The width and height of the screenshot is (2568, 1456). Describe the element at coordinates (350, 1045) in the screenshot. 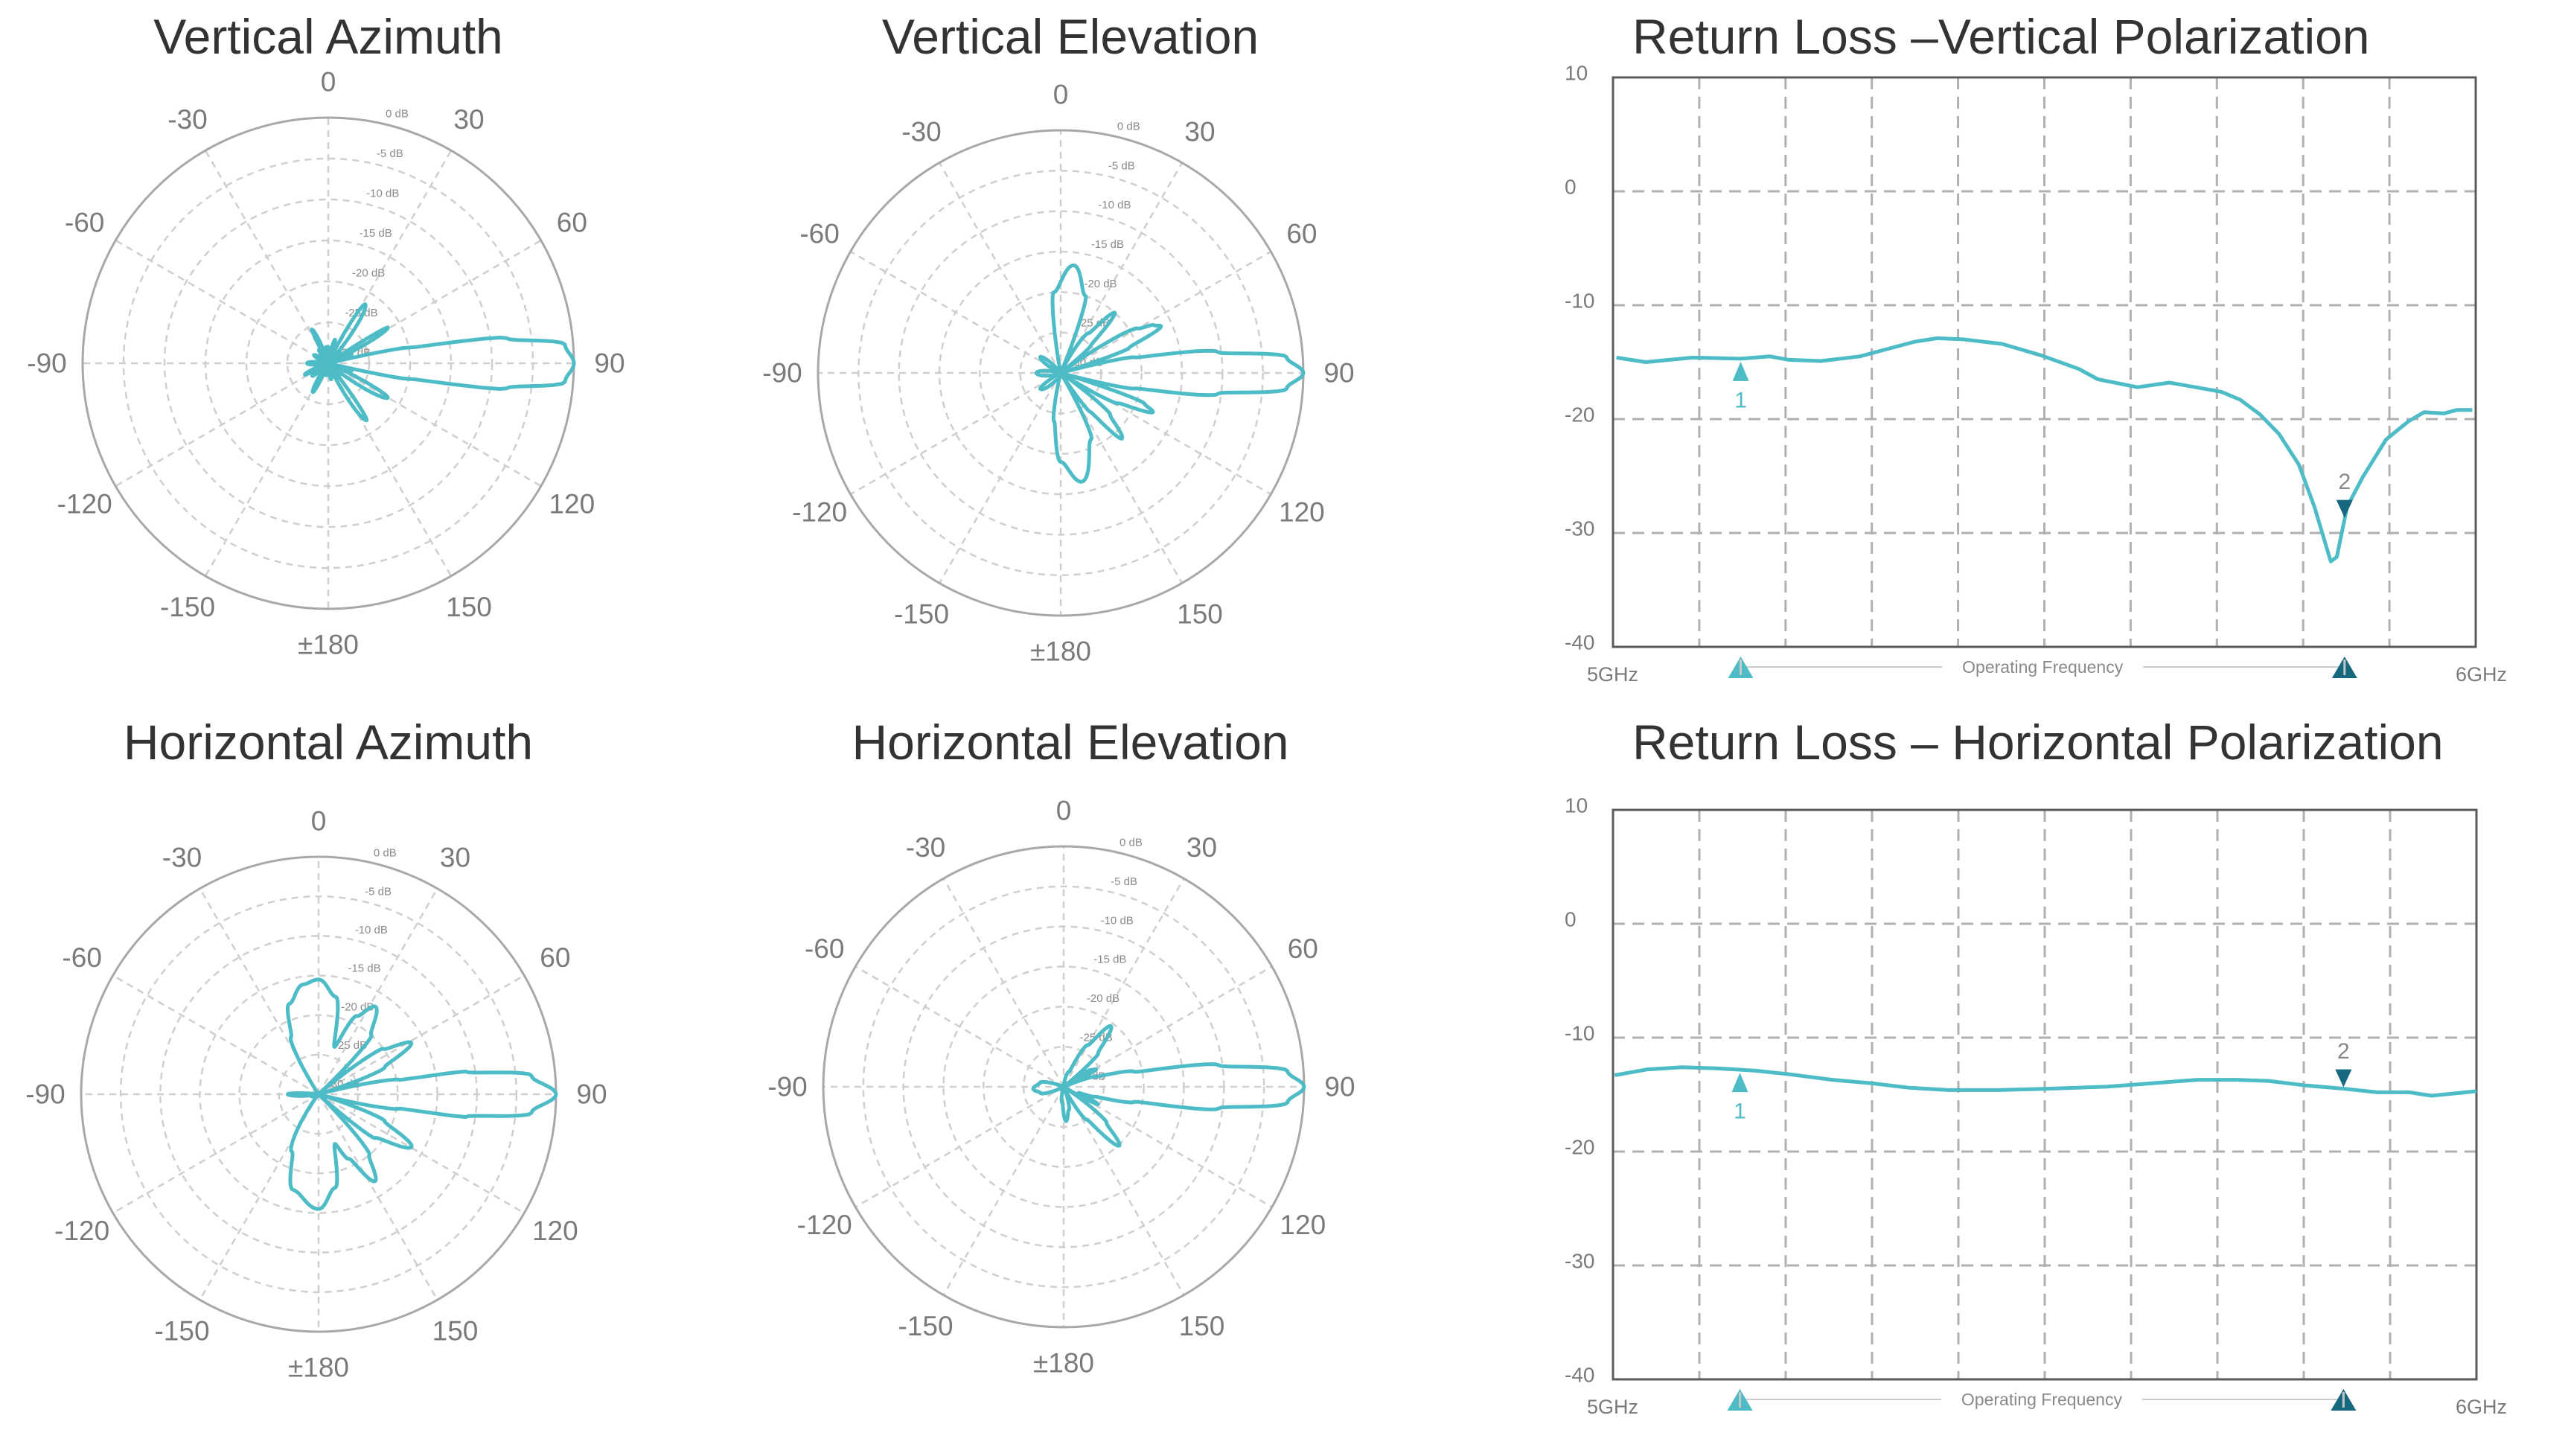

I see `radial-tick-label: -25 dB` at that location.